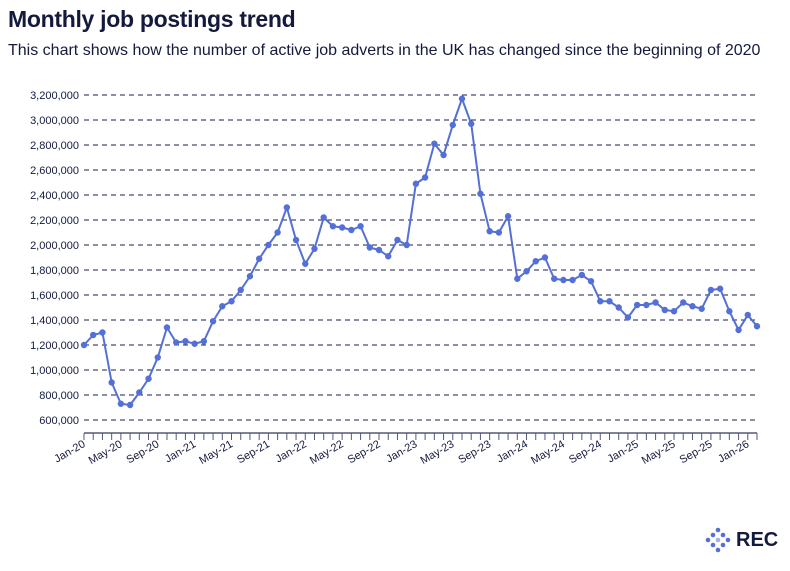 The height and width of the screenshot is (571, 790). Describe the element at coordinates (180, 451) in the screenshot. I see `x-tick-label: Jan-21` at that location.